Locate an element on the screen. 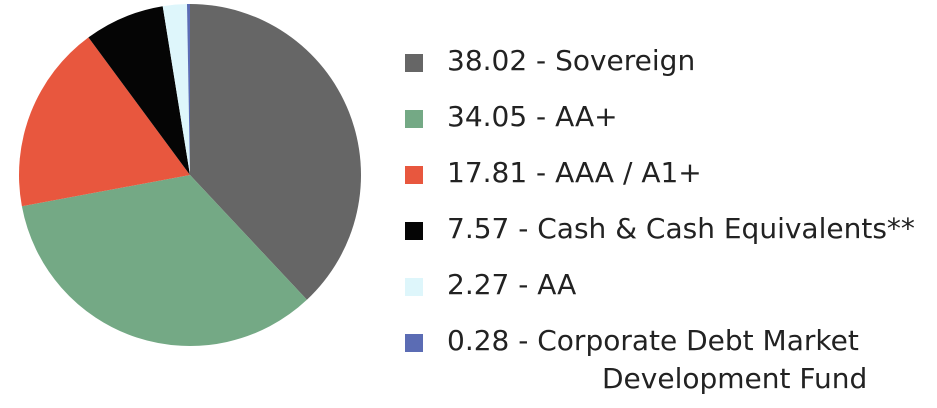 The width and height of the screenshot is (937, 408). legend-label: 34.05 - AA+ is located at coordinates (532, 116).